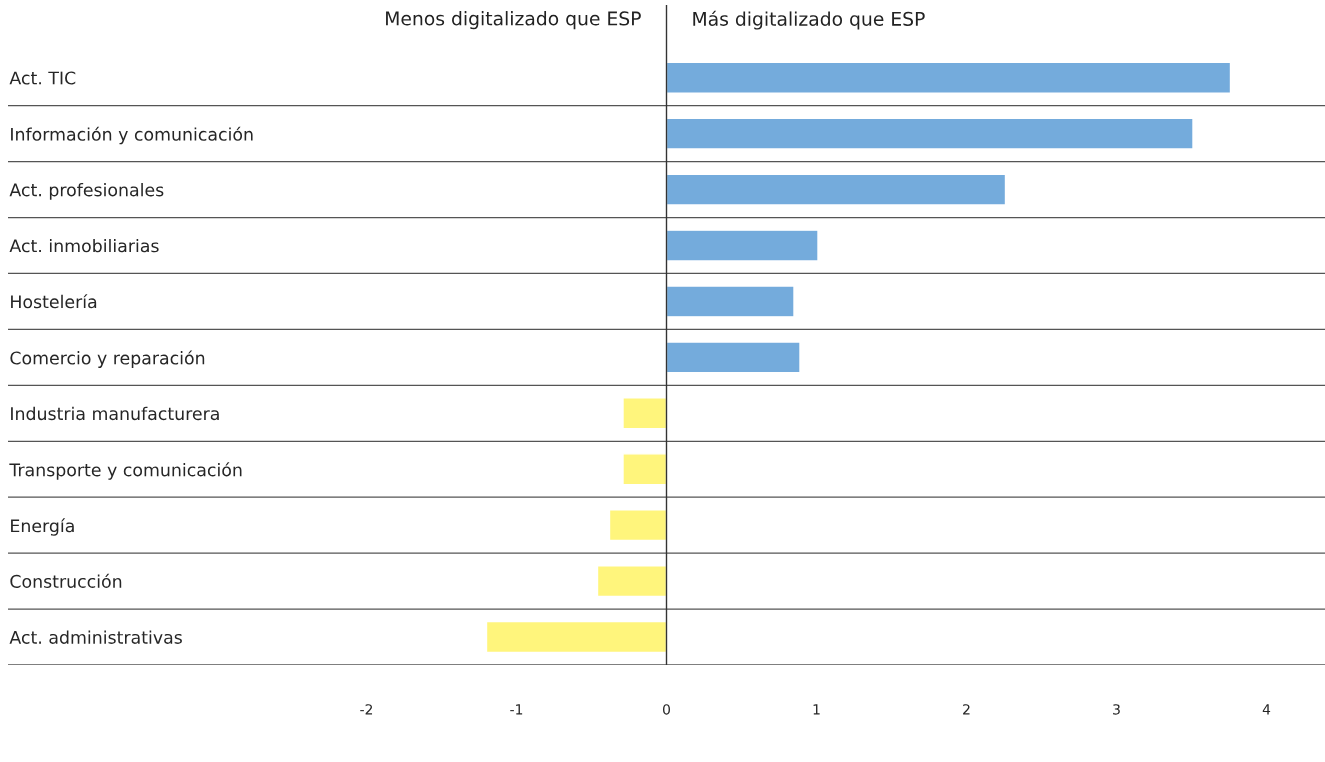 Image resolution: width=1325 pixels, height=762 pixels. What do you see at coordinates (115, 413) in the screenshot?
I see `y-tick-label: Industria manufacturera` at bounding box center [115, 413].